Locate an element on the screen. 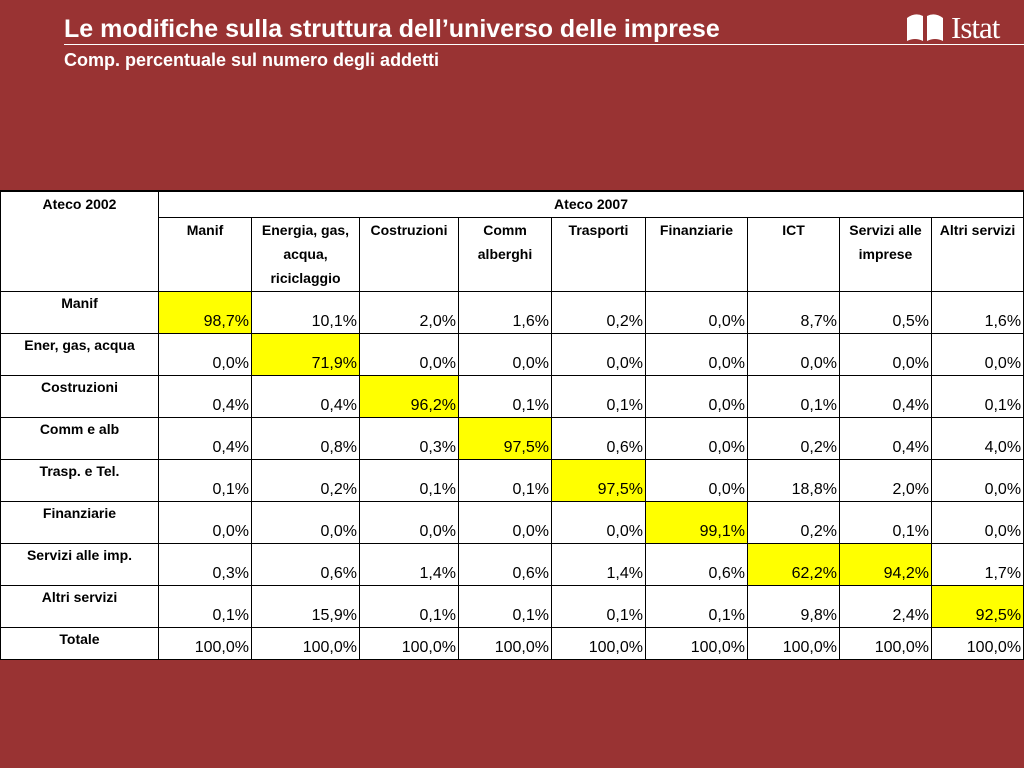 The image size is (1024, 768). table-cell: 0,3% is located at coordinates (205, 564).